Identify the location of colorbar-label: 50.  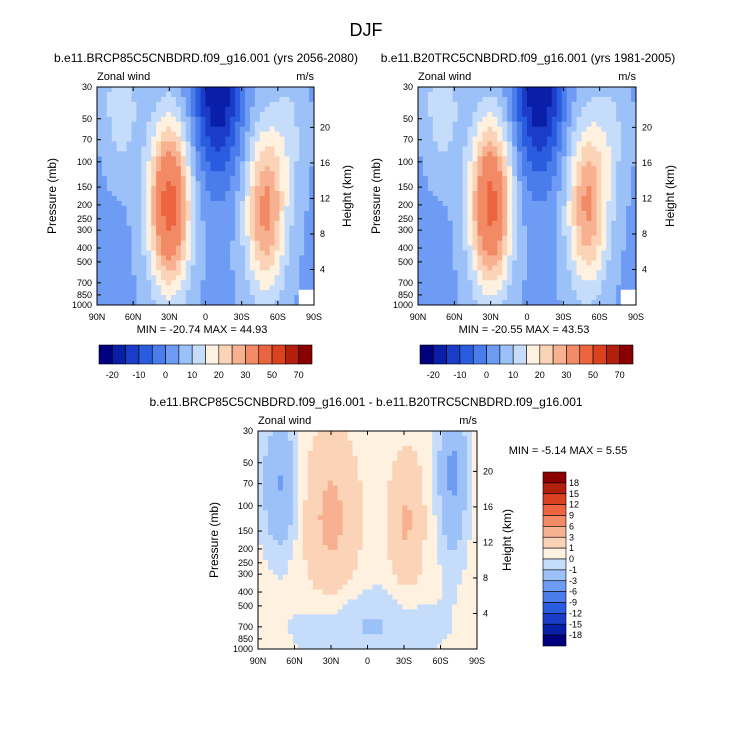
(593, 375).